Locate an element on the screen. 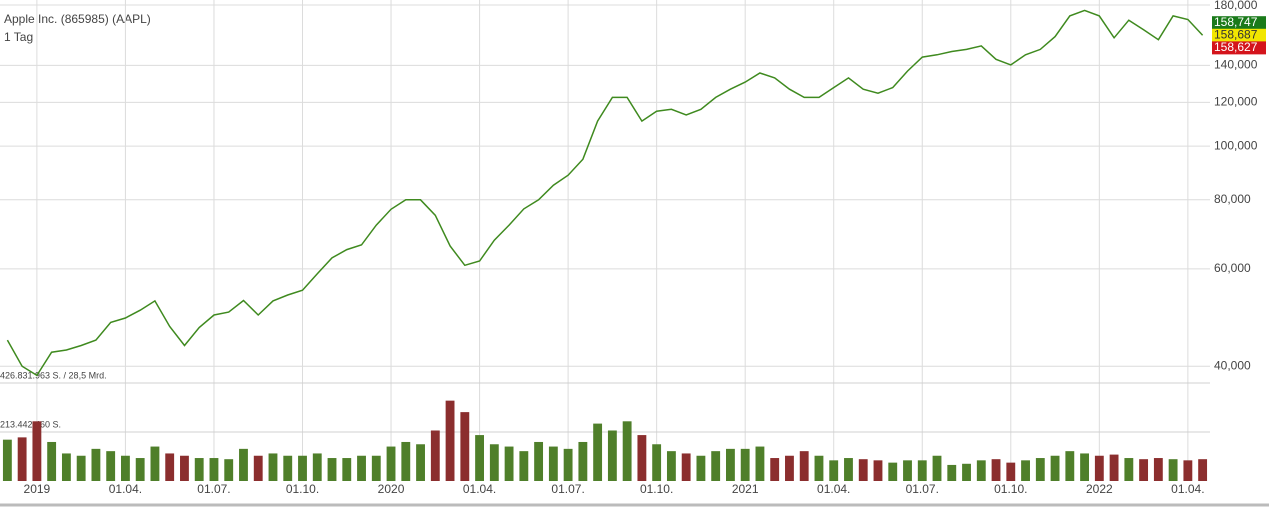 This screenshot has height=514, width=1269. x-tick-label: 2021 is located at coordinates (745, 489).